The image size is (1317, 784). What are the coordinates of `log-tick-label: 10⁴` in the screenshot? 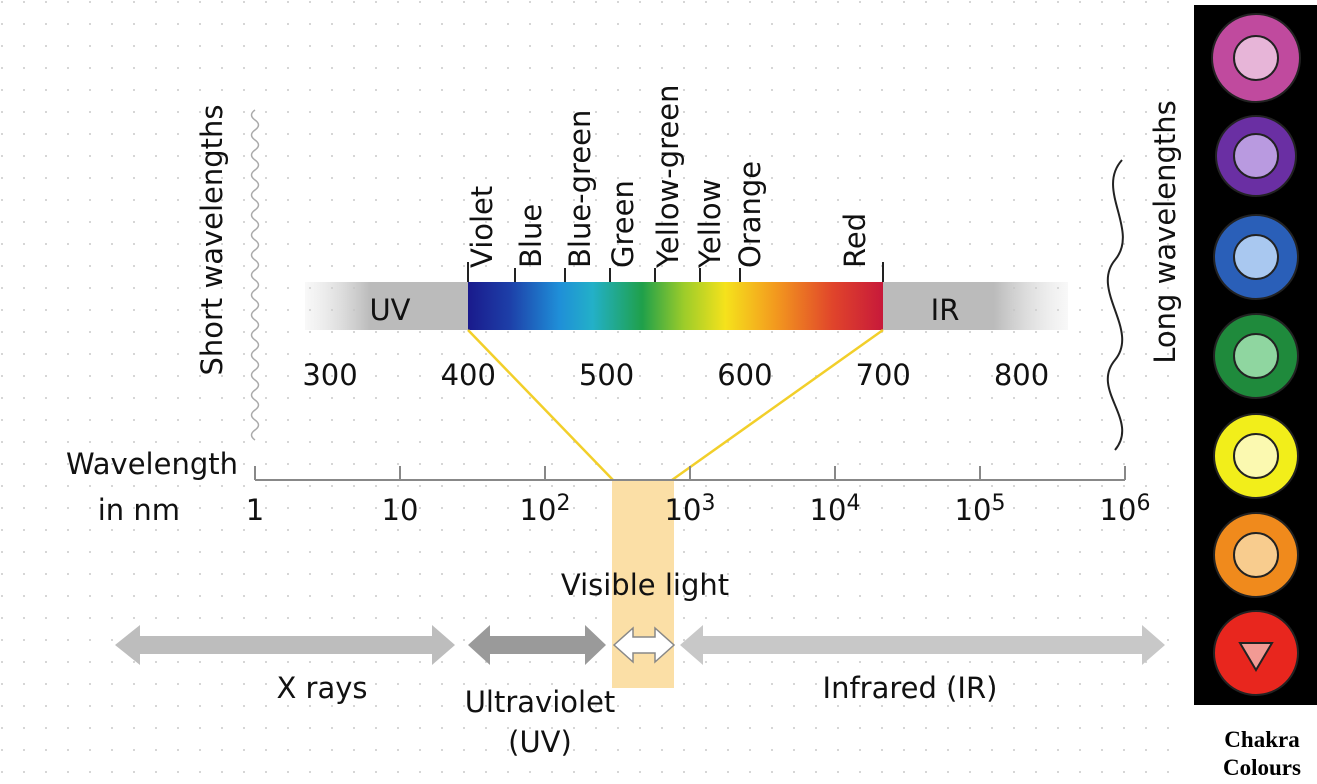 It's located at (835, 509).